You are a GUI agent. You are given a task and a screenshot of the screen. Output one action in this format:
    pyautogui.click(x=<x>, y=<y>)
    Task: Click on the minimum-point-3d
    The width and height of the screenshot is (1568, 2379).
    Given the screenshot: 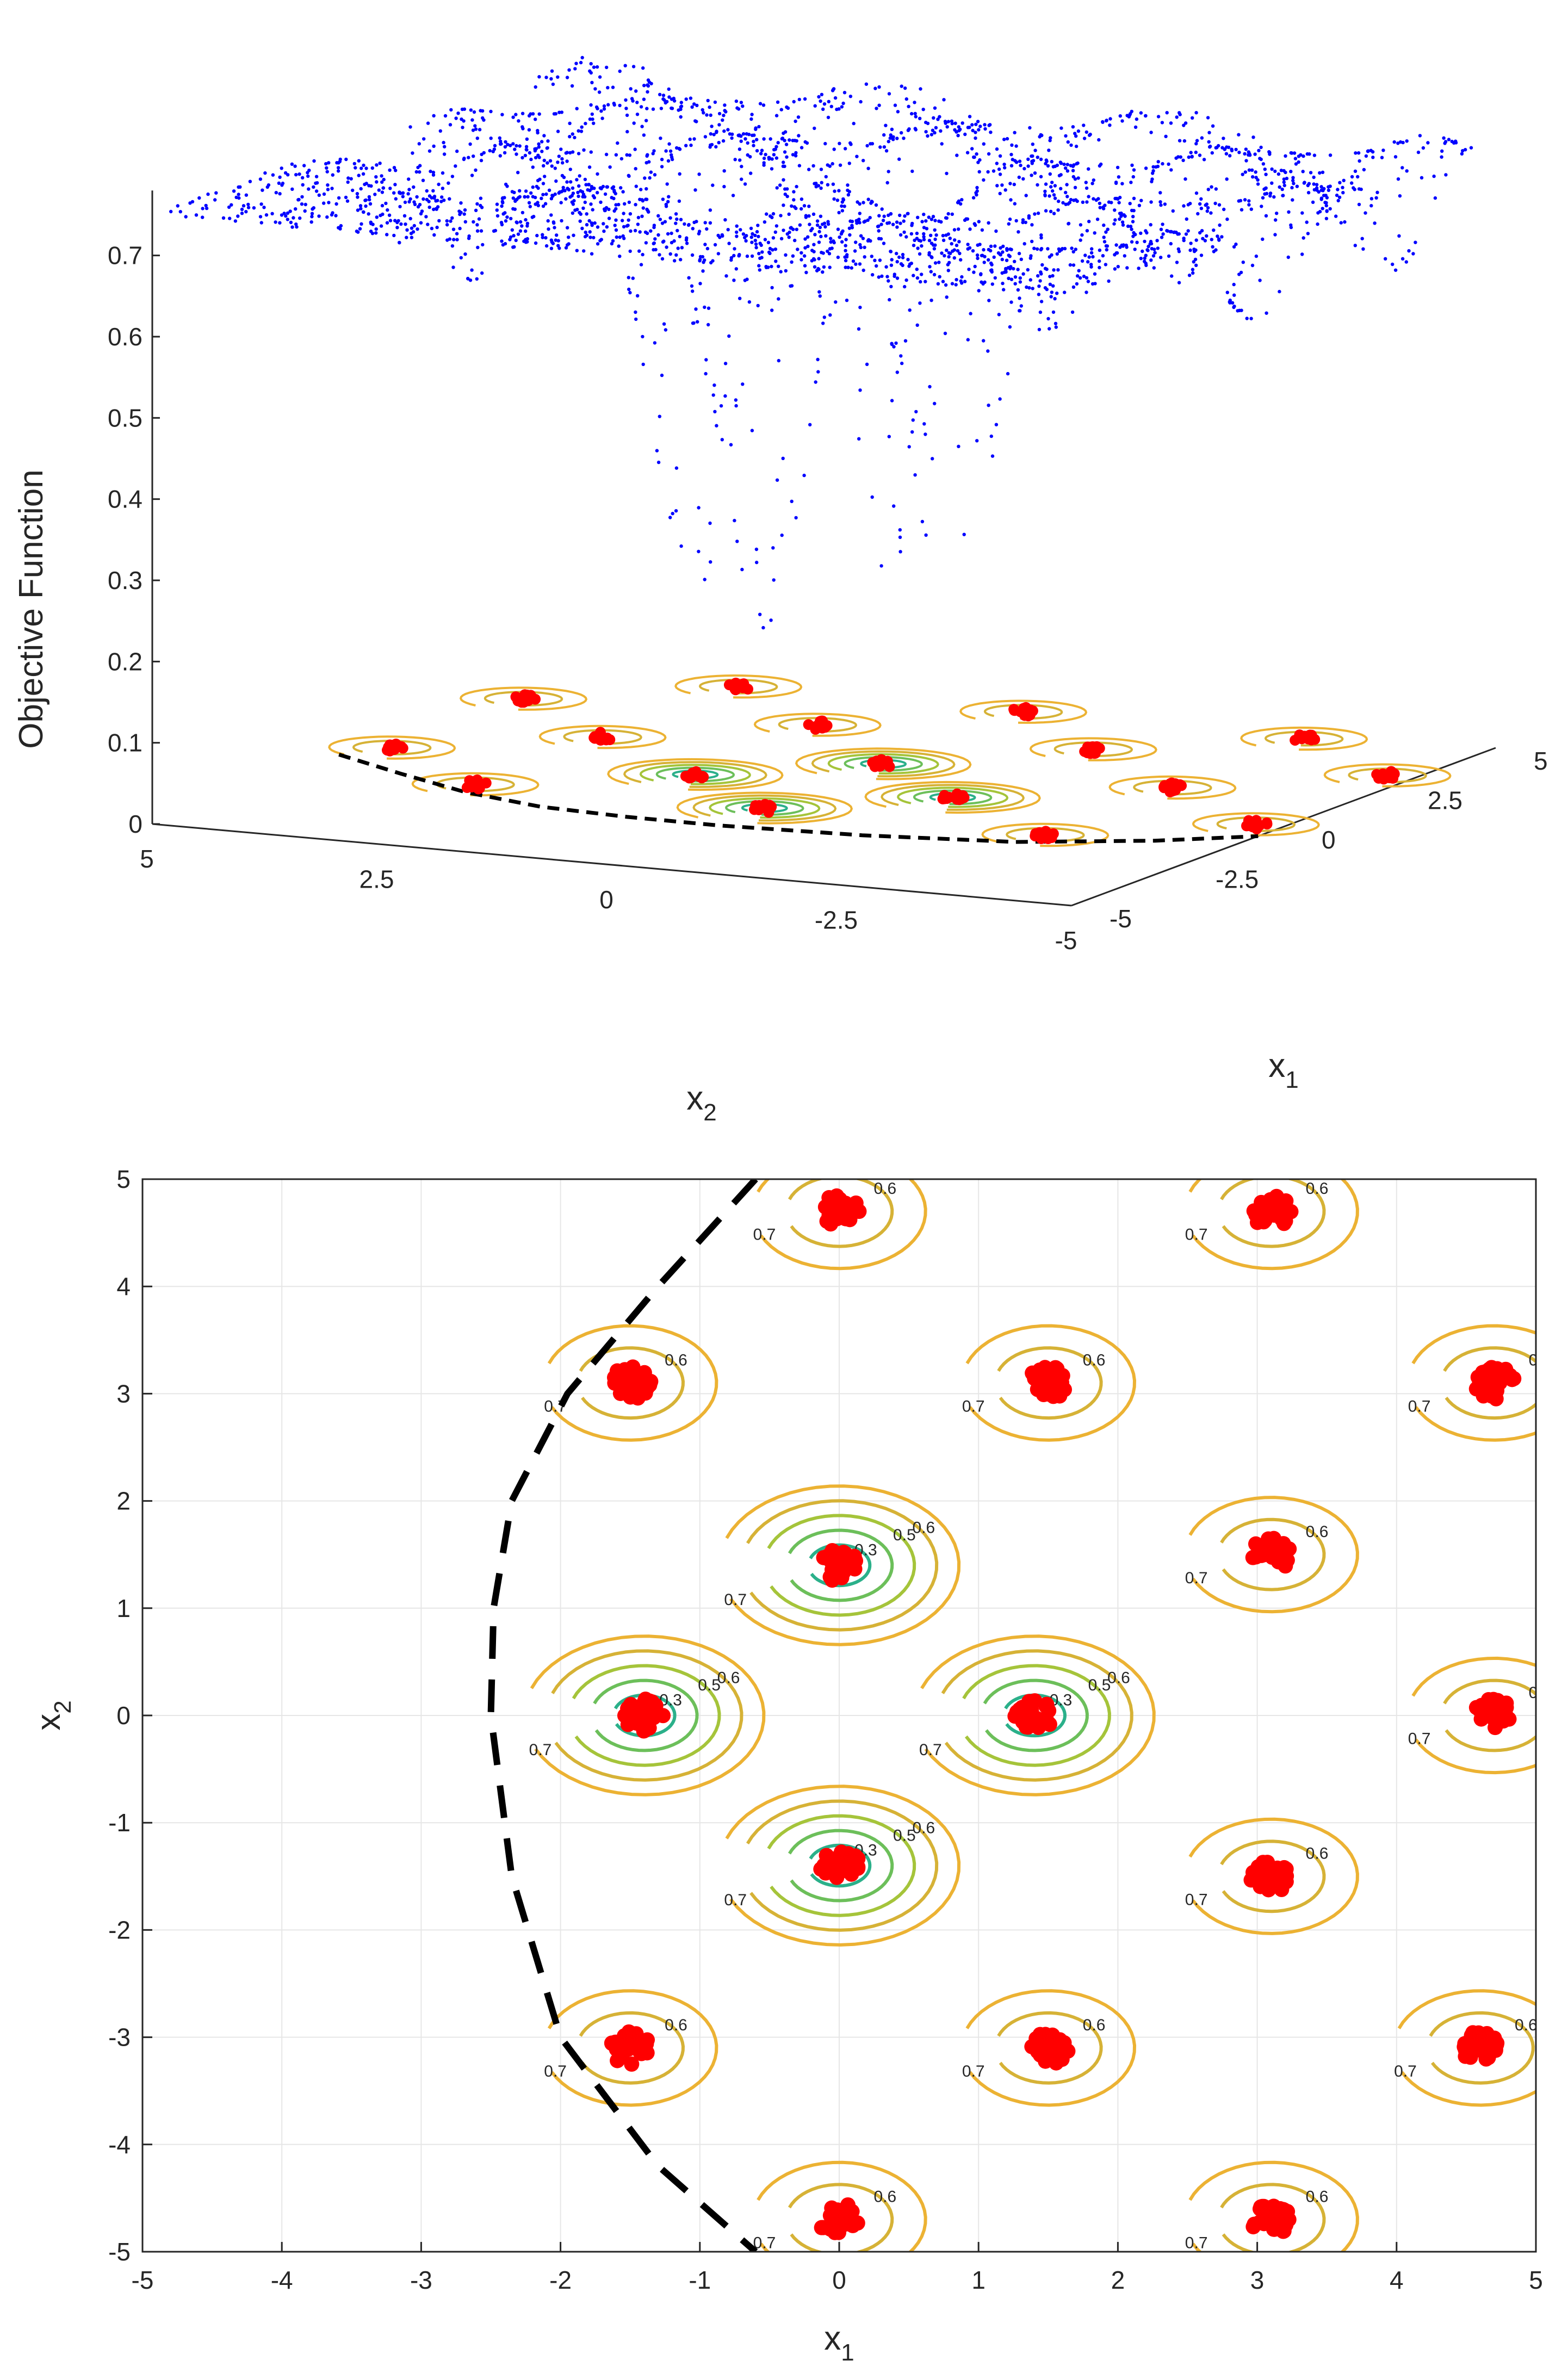 What is the action you would take?
    pyautogui.click(x=1315, y=739)
    